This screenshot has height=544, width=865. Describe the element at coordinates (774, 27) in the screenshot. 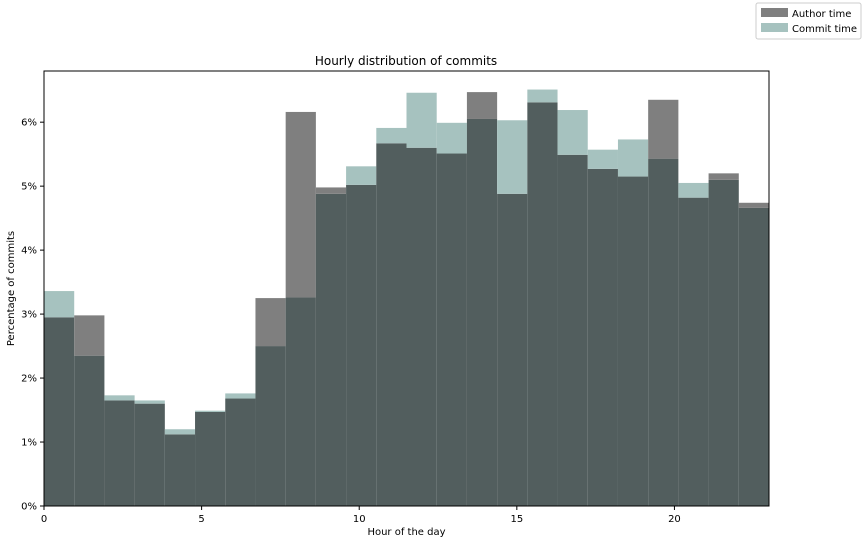

I see `legend-swatch-commit-time` at that location.